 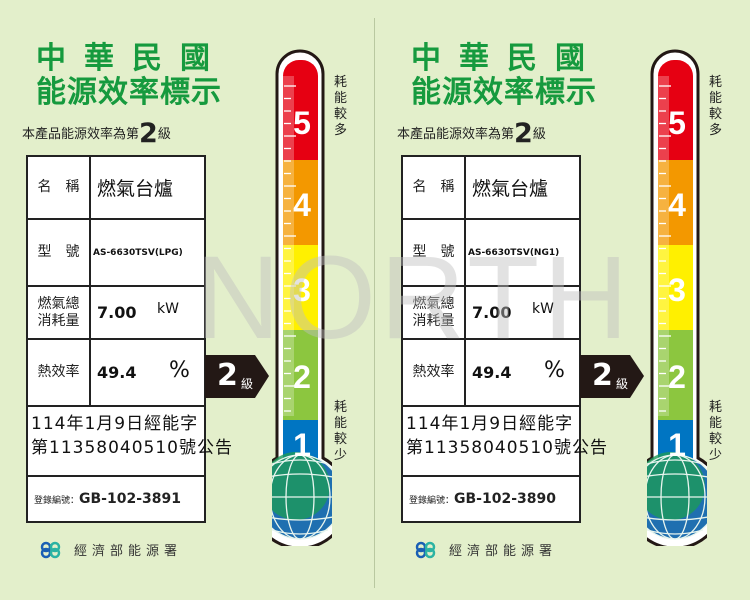 I want to click on label-divider, so click(x=374, y=303).